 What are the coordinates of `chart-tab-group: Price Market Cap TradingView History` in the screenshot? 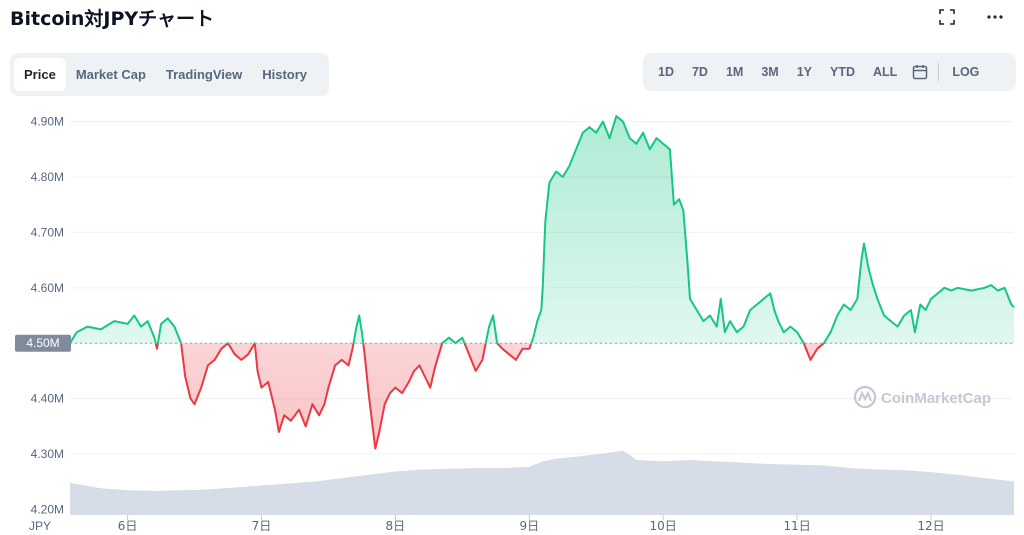 It's located at (169, 74).